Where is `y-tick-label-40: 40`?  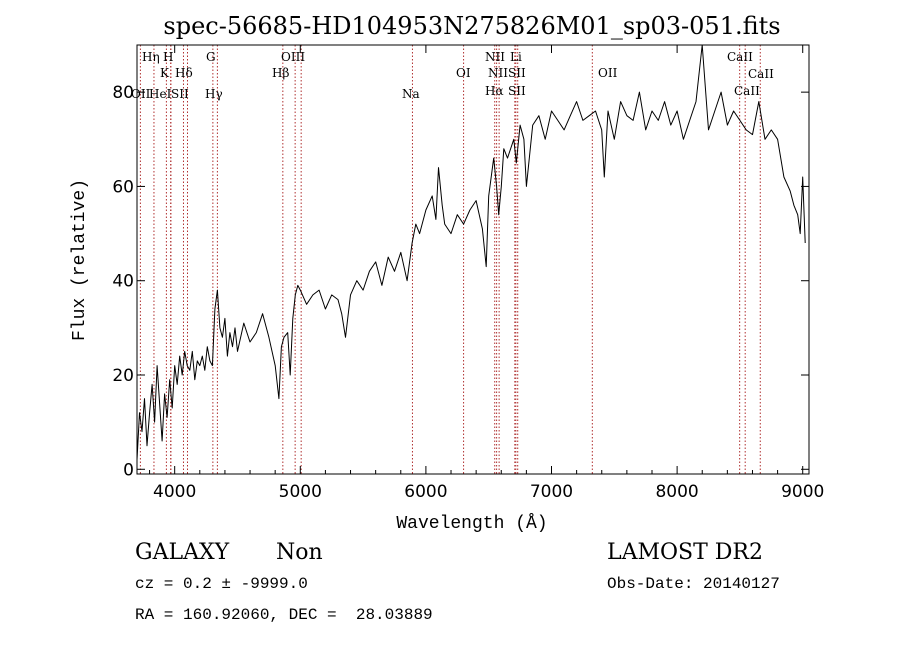 y-tick-label-40: 40 is located at coordinates (123, 282).